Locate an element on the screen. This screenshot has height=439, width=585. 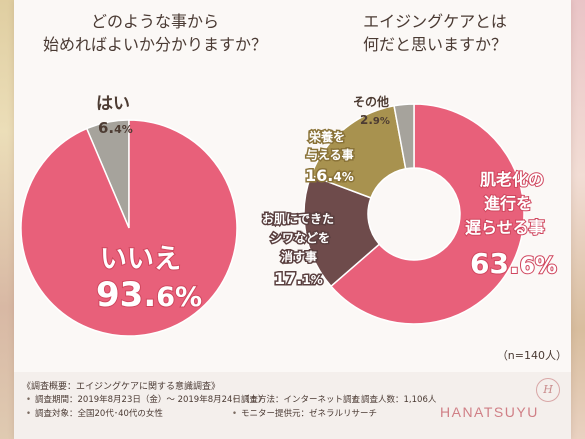
right-wrinkle-value: 17.1% is located at coordinates (298, 278).